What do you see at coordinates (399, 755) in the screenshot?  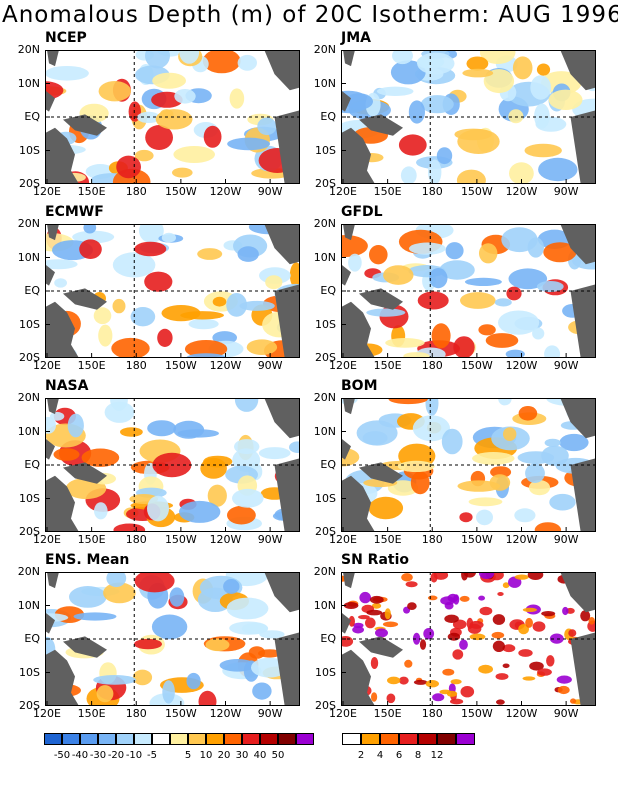 I see `colorbar-label: 6` at bounding box center [399, 755].